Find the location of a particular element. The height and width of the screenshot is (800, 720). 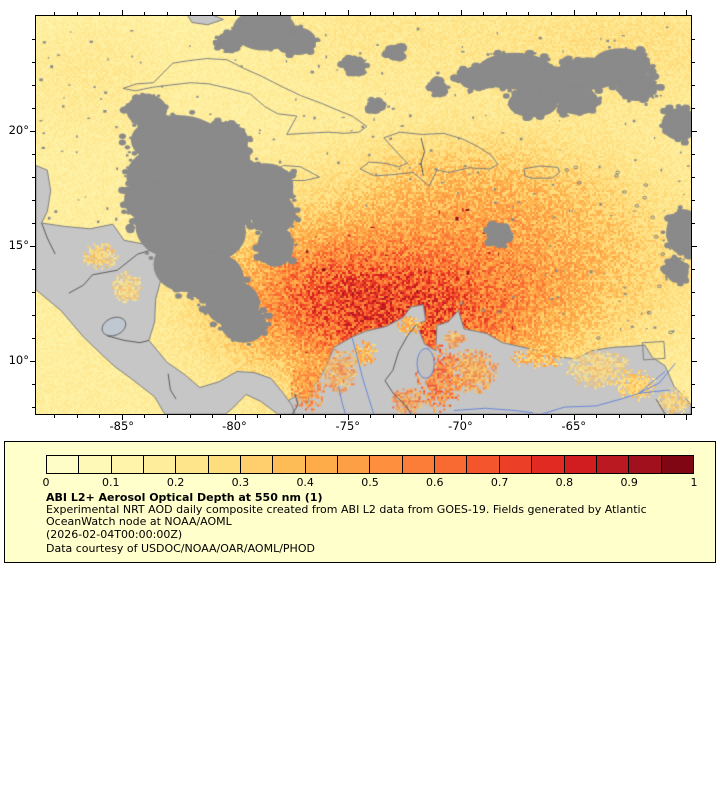

colorbar-tick-label: 0 is located at coordinates (46, 482).